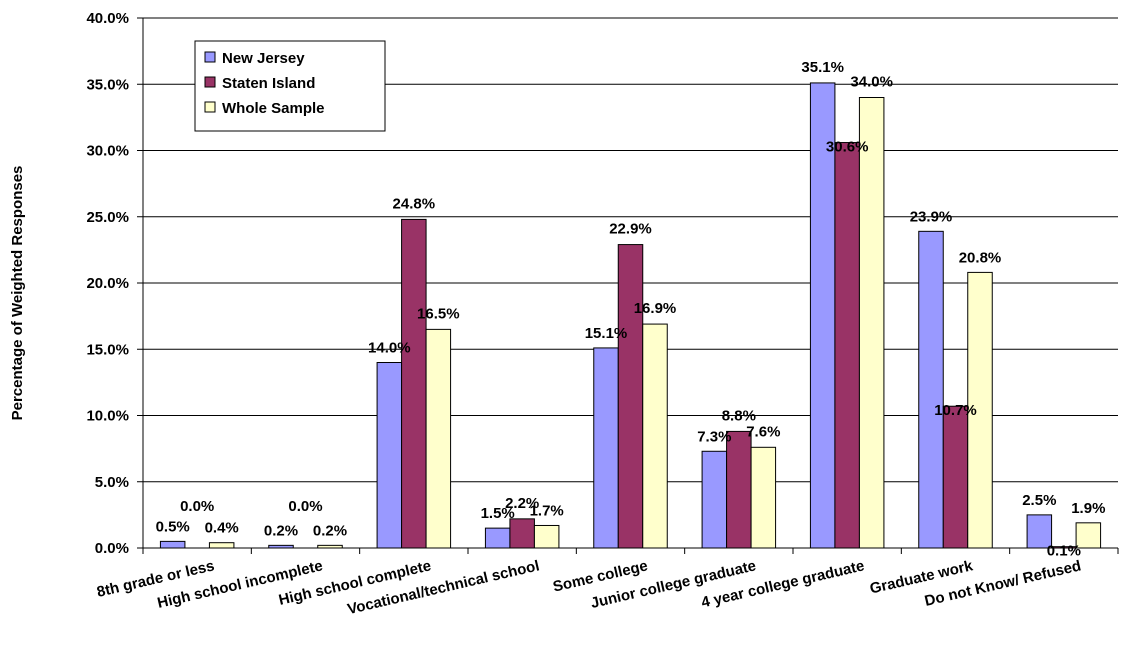  What do you see at coordinates (389, 348) in the screenshot?
I see `data-label: 14.0%` at bounding box center [389, 348].